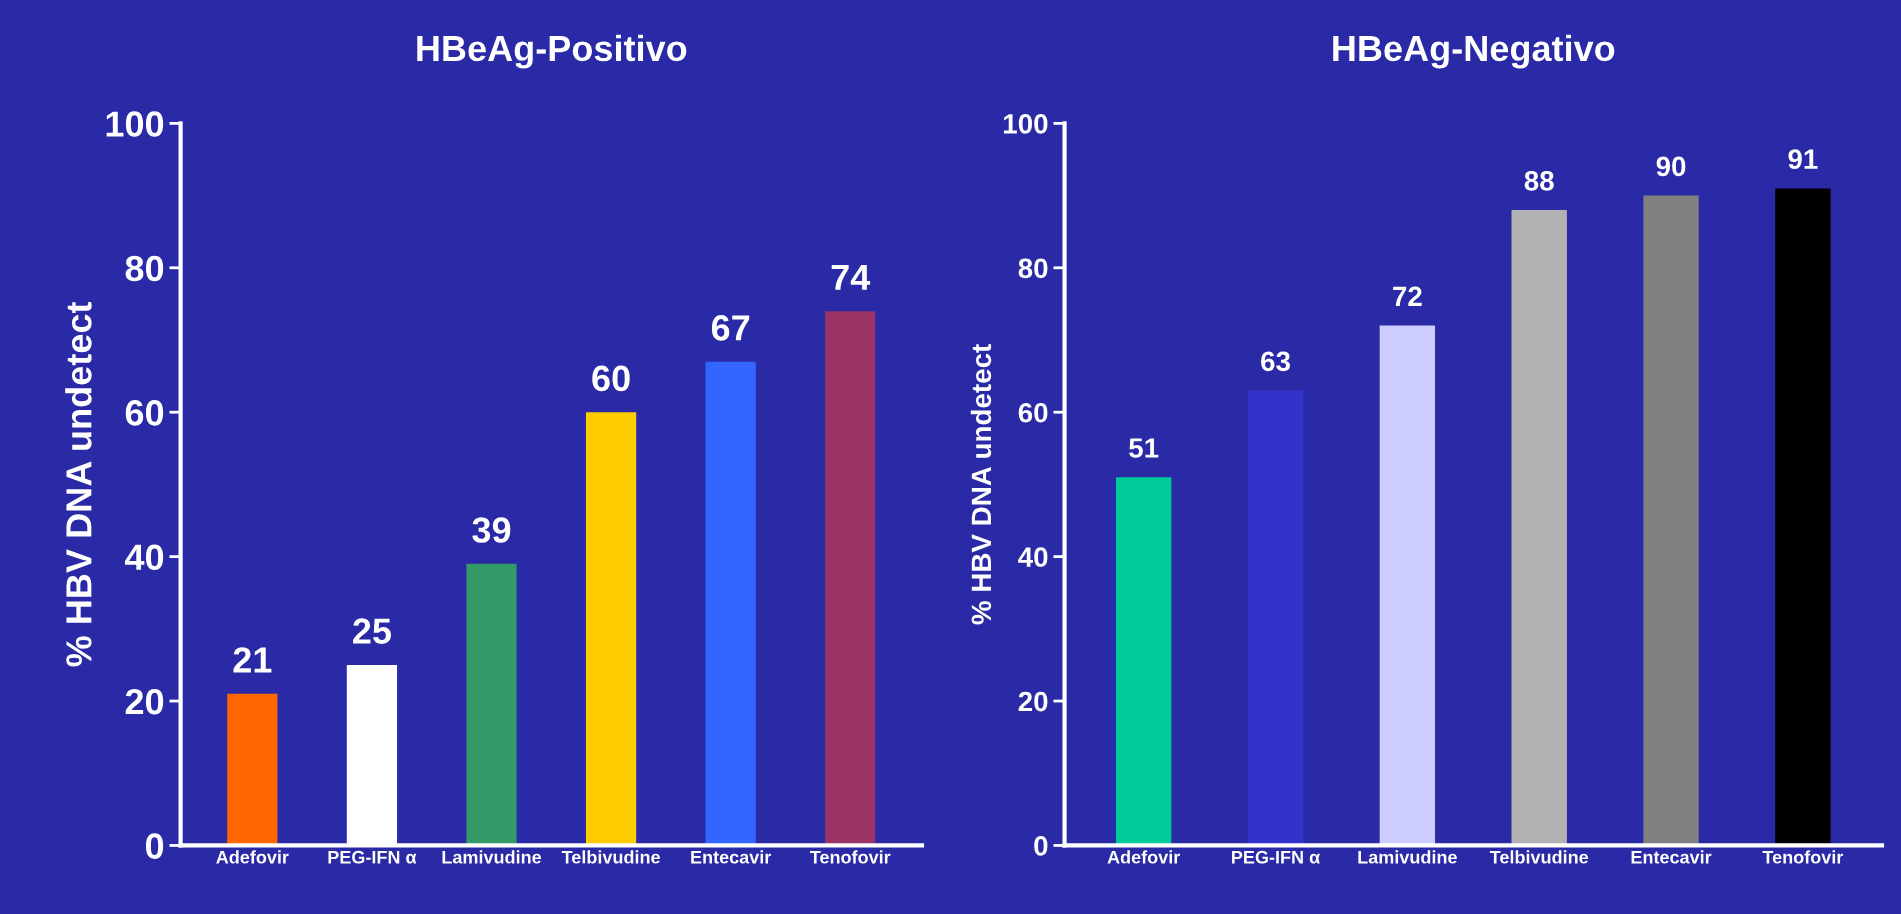 This screenshot has height=914, width=1901. What do you see at coordinates (1803, 159) in the screenshot?
I see `data-label: 91` at bounding box center [1803, 159].